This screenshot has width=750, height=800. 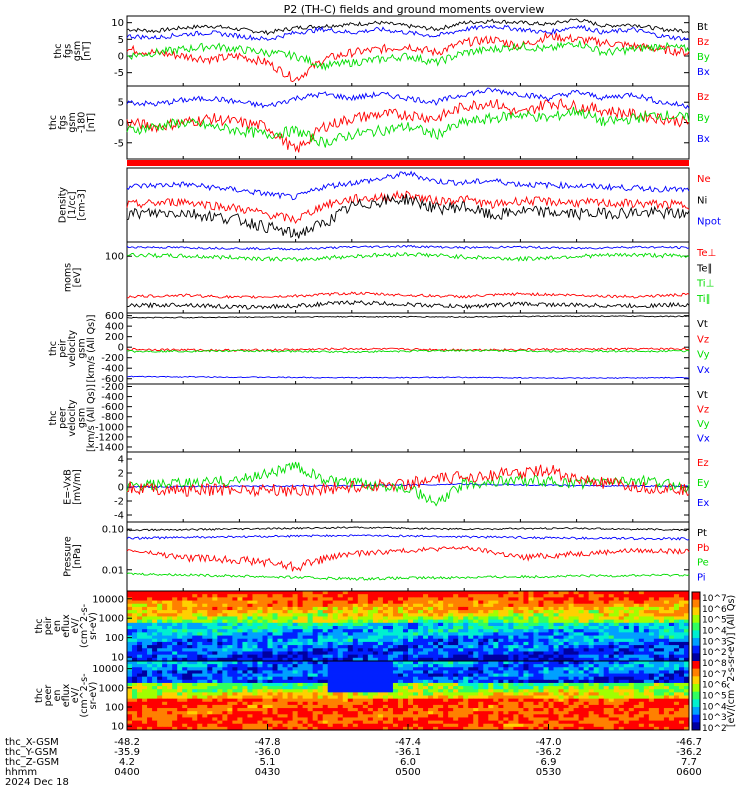 I want to click on y-axis-label: thc, so click(x=39, y=626).